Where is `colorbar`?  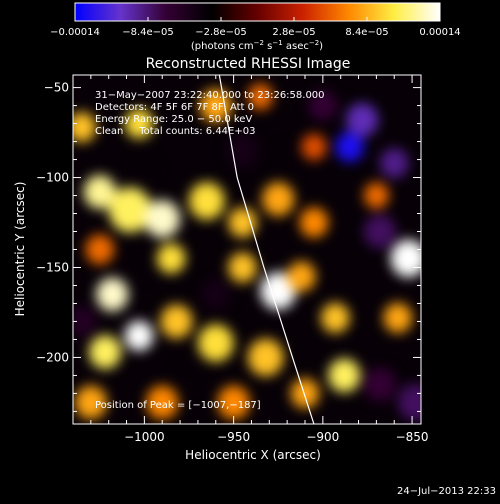
colorbar is located at coordinates (257, 12).